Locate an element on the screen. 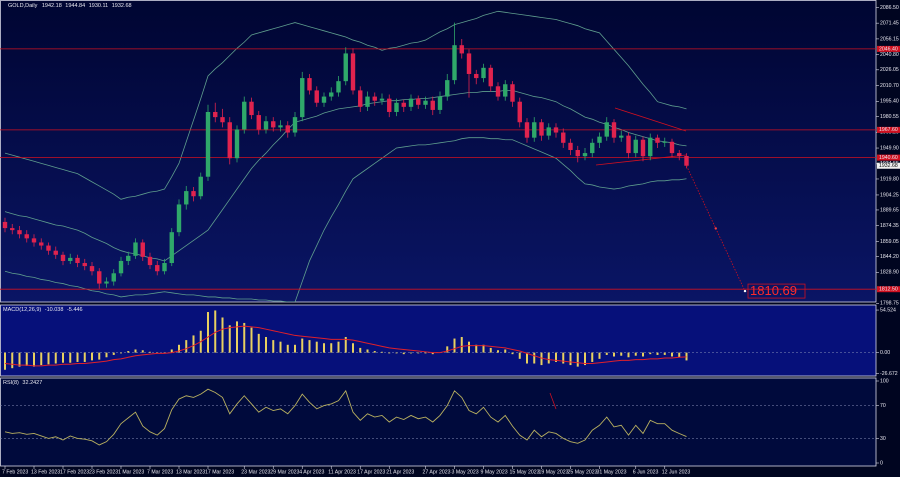  x-tick-label: 27 Apr 2023 is located at coordinates (437, 472).